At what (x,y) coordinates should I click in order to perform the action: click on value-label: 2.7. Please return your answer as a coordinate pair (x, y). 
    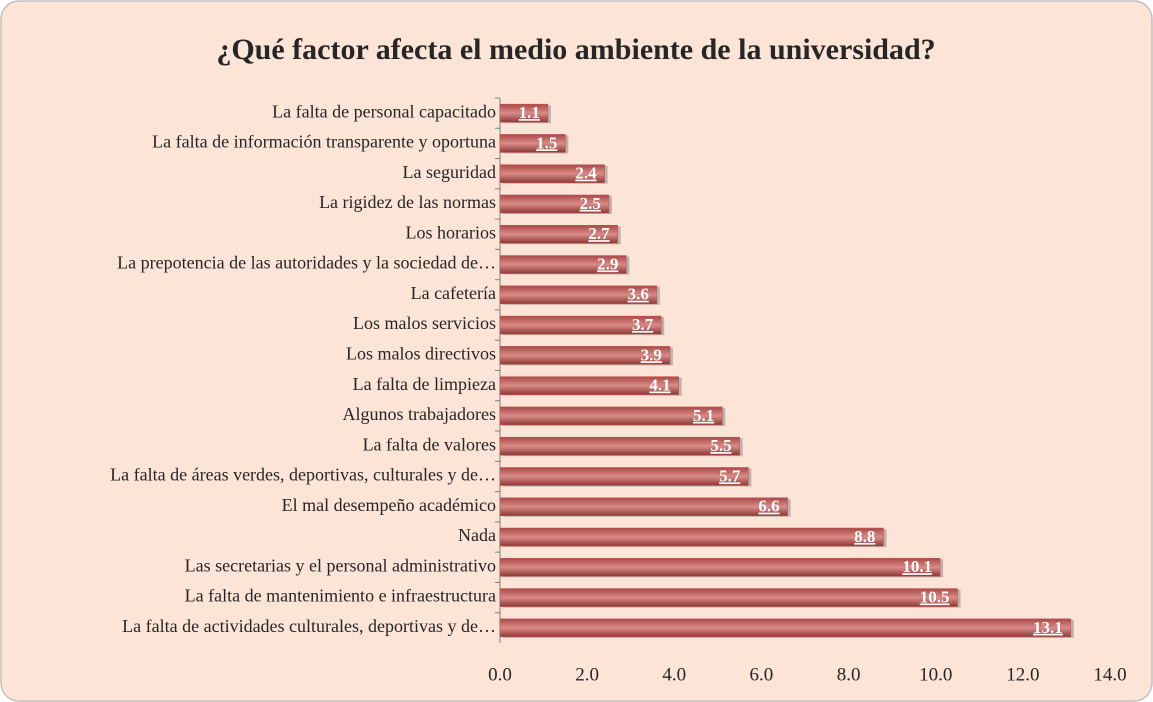
    Looking at the image, I should click on (599, 233).